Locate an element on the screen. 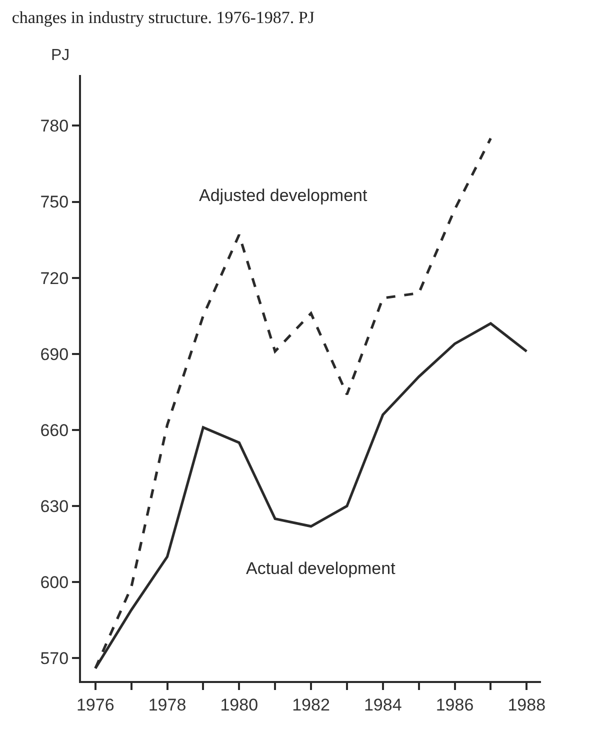  x-tick-label: 1978 is located at coordinates (167, 704).